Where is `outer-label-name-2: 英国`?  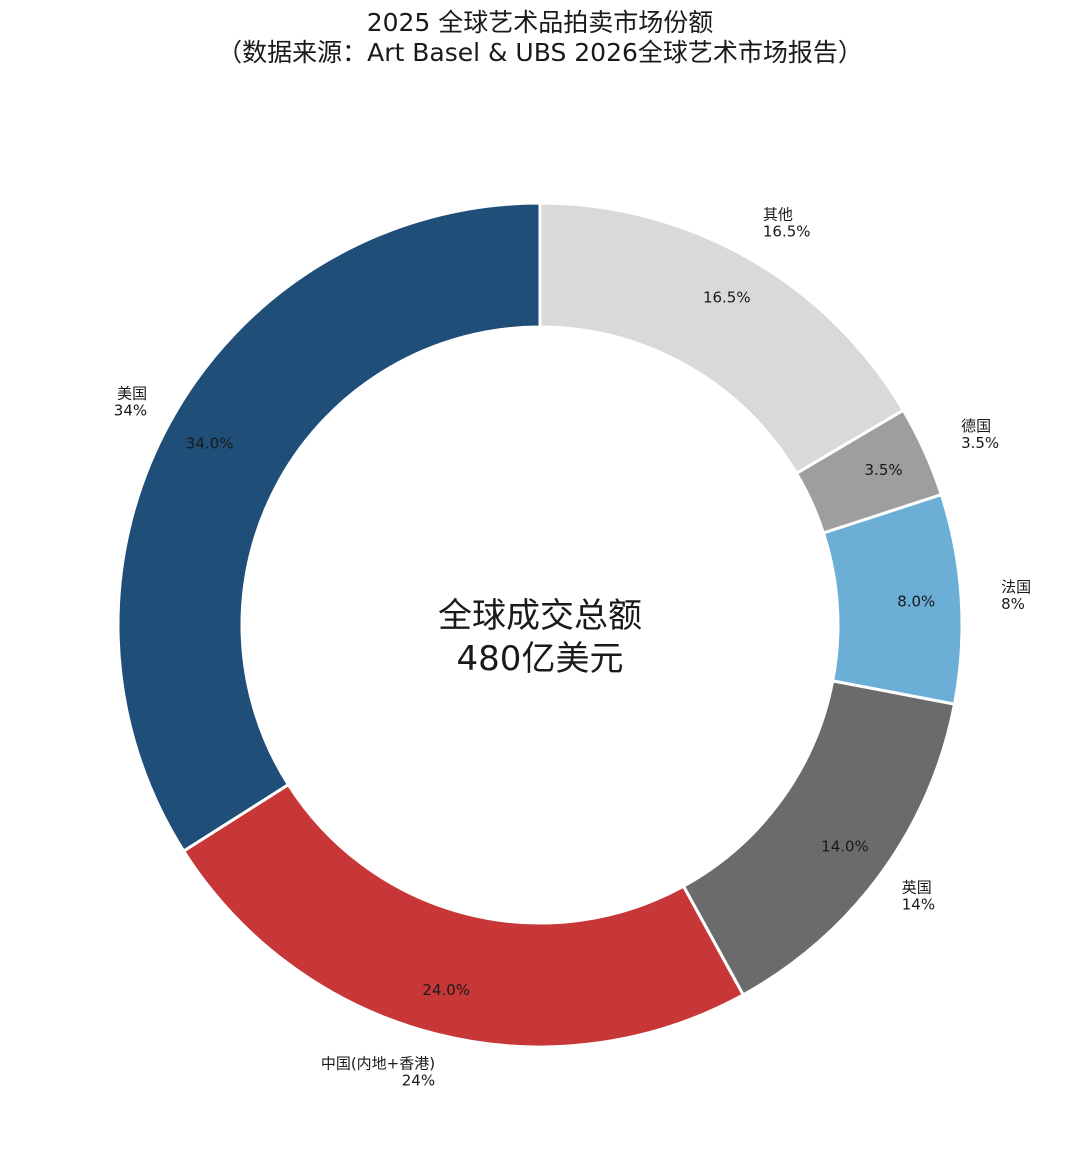 outer-label-name-2: 英国 is located at coordinates (917, 888).